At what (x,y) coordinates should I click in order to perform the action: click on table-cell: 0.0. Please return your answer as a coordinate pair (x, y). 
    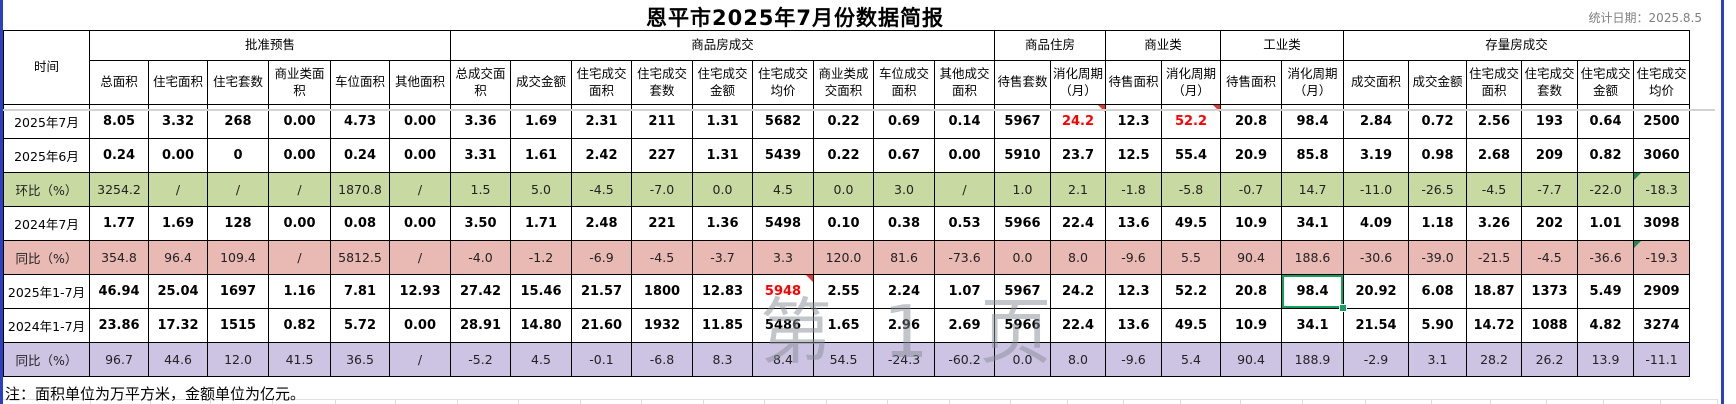
    Looking at the image, I should click on (722, 189).